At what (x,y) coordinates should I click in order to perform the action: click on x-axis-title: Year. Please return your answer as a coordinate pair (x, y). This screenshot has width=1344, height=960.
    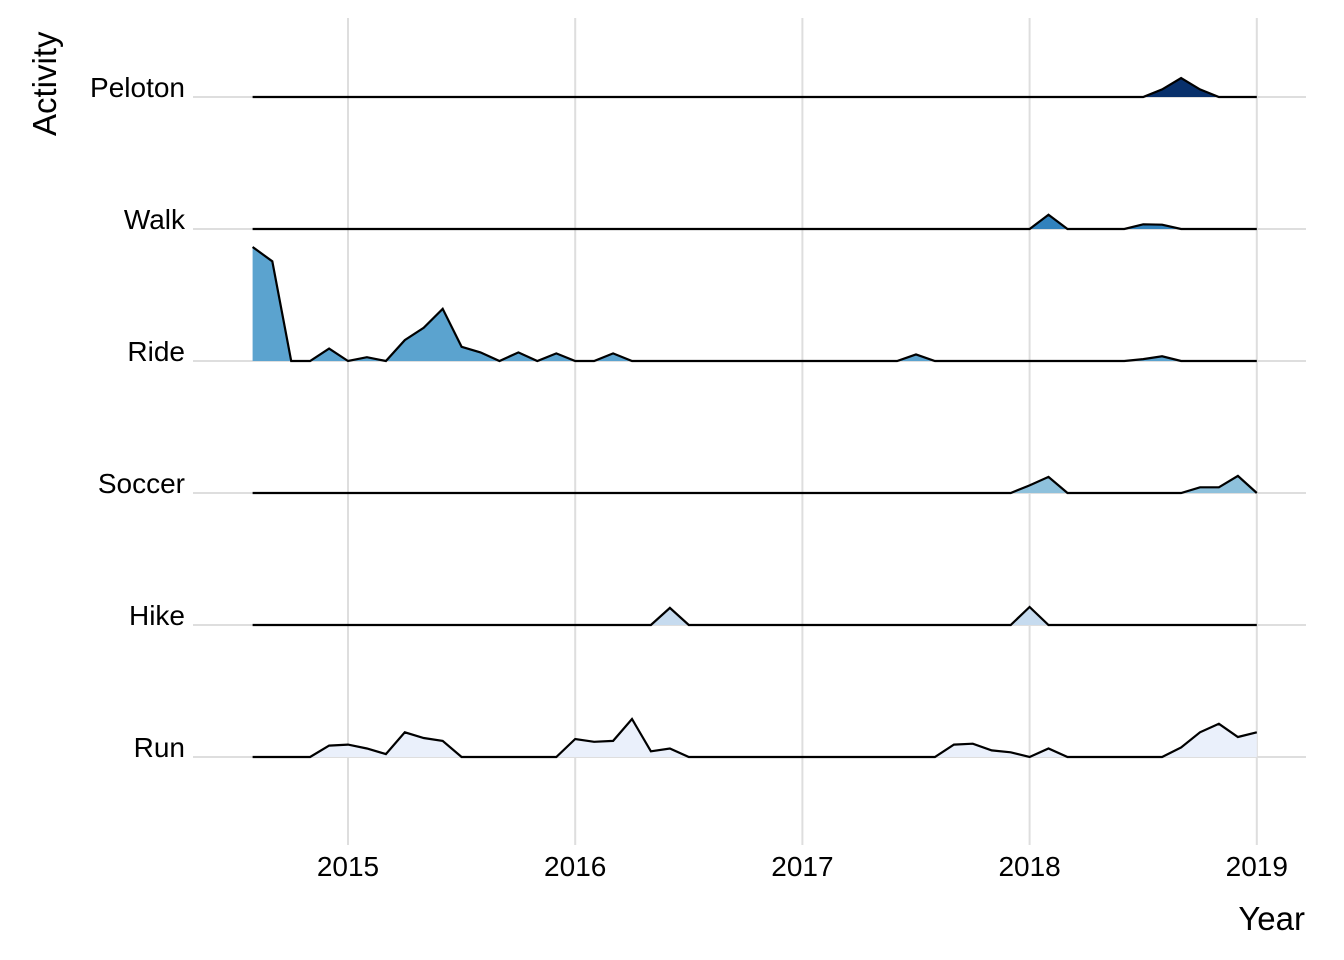
    Looking at the image, I should click on (1271, 918).